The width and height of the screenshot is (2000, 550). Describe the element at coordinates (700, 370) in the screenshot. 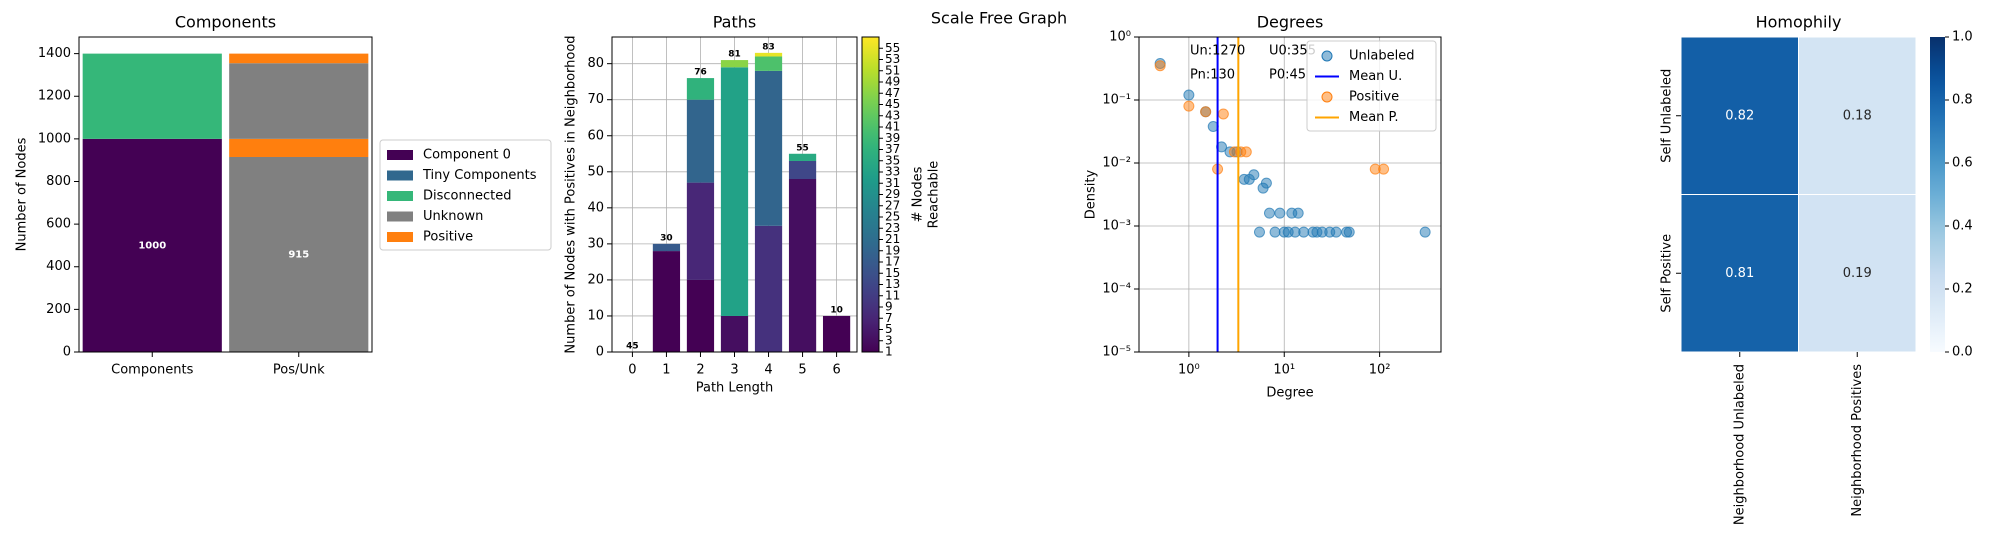

I see `x-tick-label: 2` at that location.